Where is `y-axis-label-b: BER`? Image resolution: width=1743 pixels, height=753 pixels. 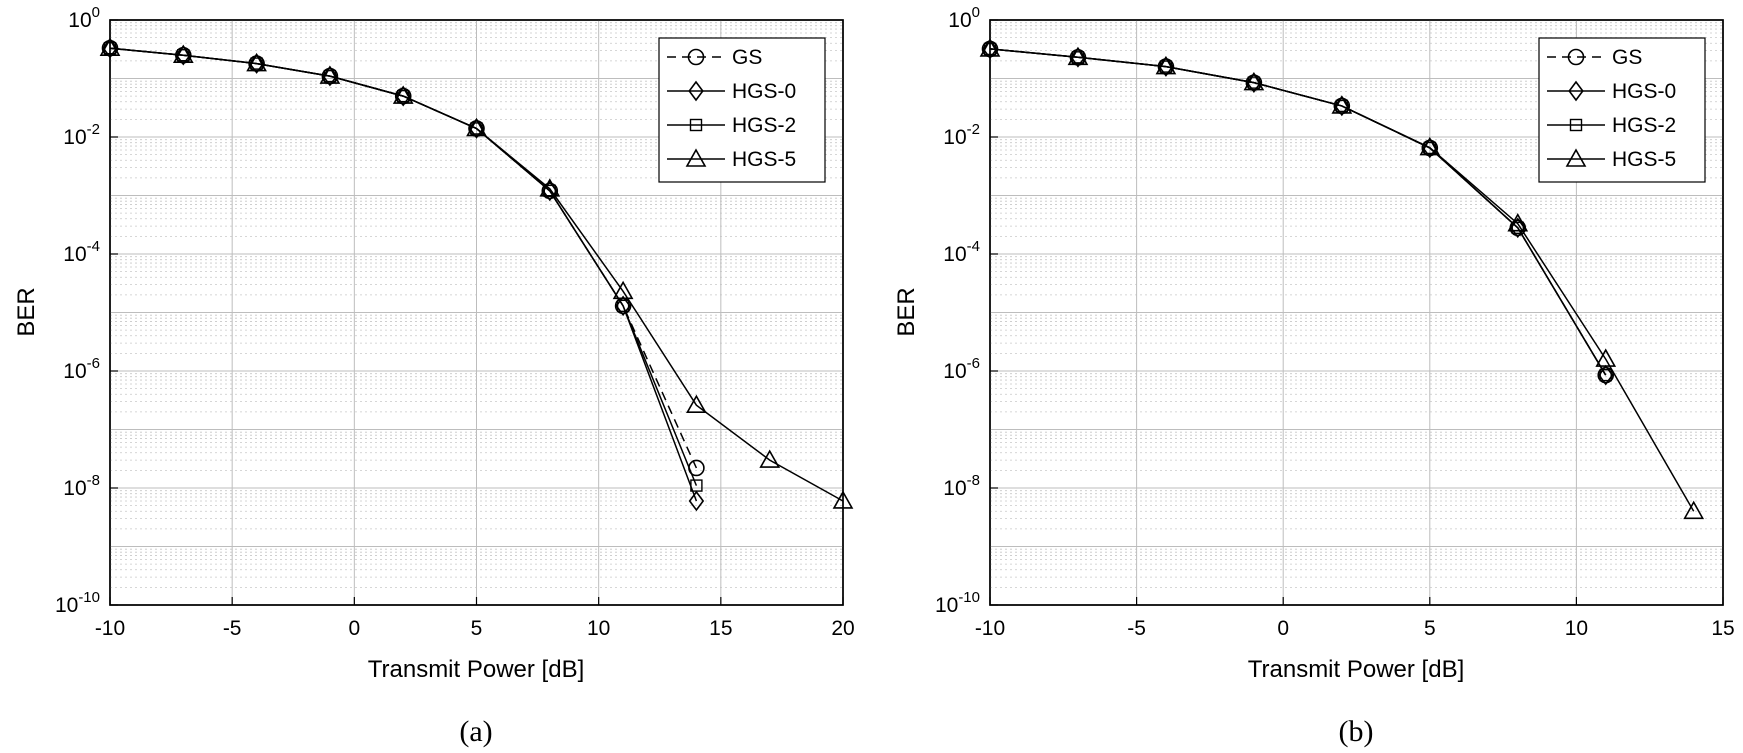
y-axis-label-b: BER is located at coordinates (906, 311).